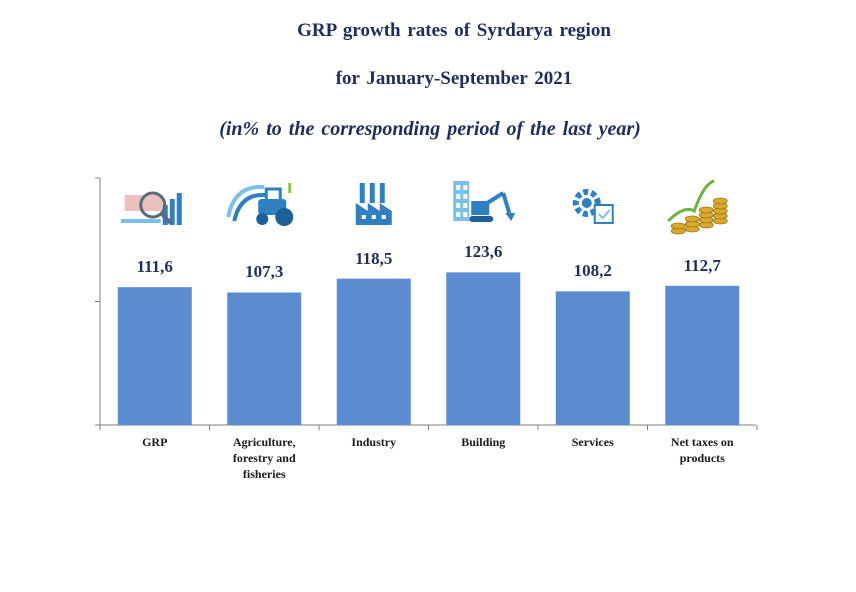 This screenshot has width=856, height=592. Describe the element at coordinates (374, 442) in the screenshot. I see `x-tick-label: Industry` at that location.